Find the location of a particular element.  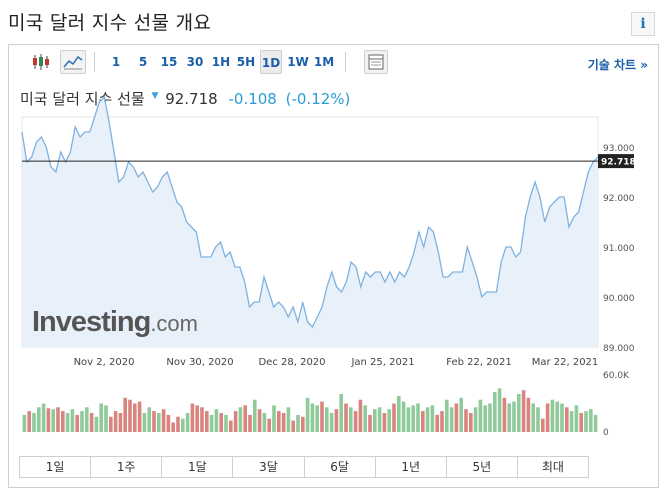

watermark-sub: .com is located at coordinates (174, 323).